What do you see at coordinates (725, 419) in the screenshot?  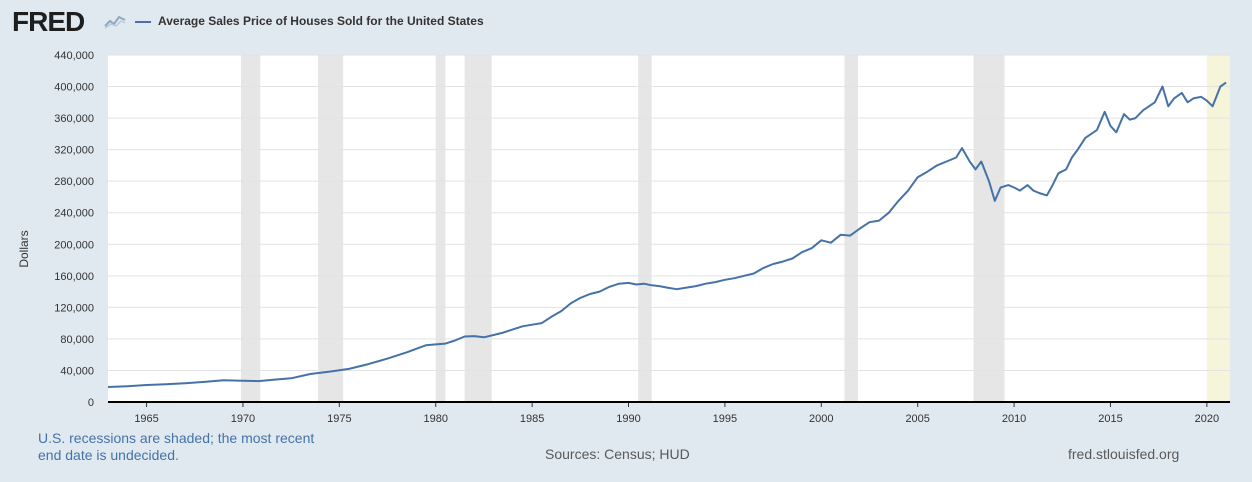 I see `x-tick-label: 1995` at bounding box center [725, 419].